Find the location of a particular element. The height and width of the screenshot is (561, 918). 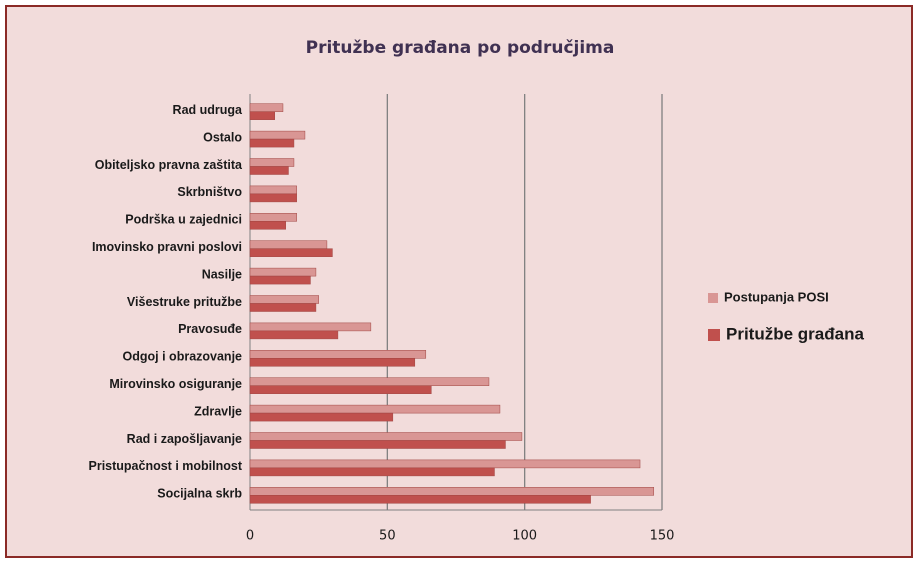

y-tick-label: Imovinsko pravni poslovi is located at coordinates (167, 247).